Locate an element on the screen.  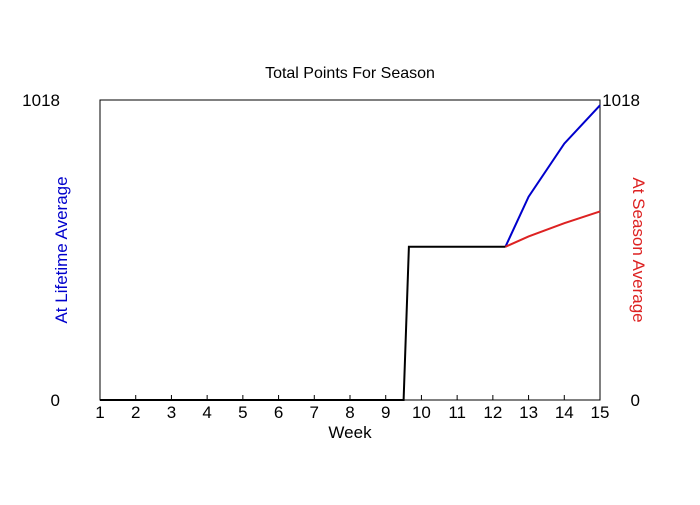
x-tick-label: 1 is located at coordinates (99, 412).